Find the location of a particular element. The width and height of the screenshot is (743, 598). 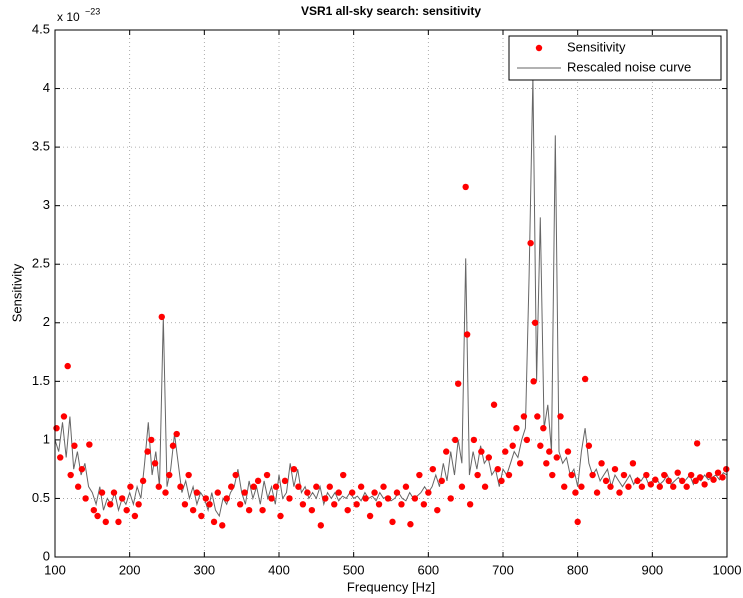

axis-exponent-base: x 10 is located at coordinates (68, 17).